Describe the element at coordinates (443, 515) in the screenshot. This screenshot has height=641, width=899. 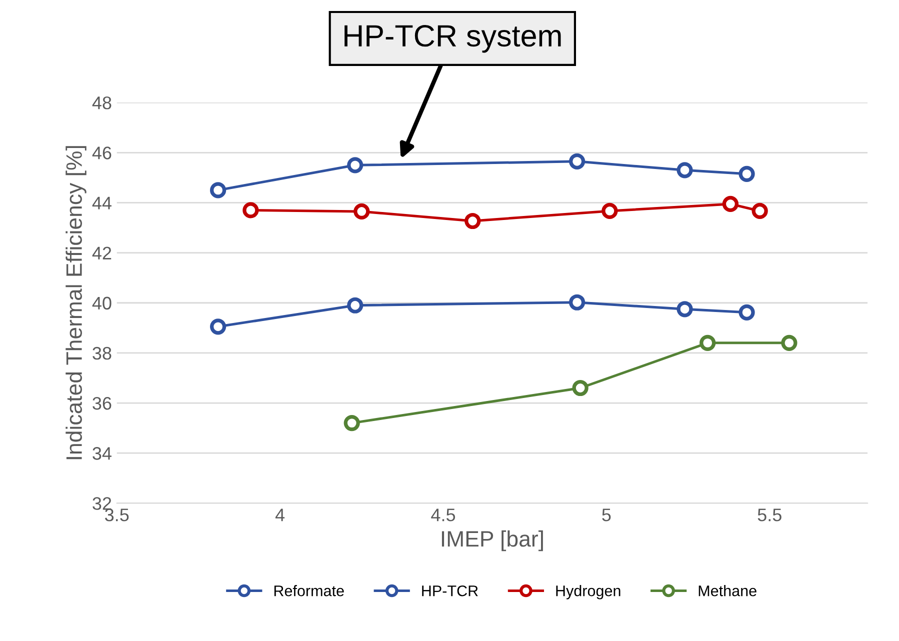
I see `x-tick-label: 4.5` at that location.